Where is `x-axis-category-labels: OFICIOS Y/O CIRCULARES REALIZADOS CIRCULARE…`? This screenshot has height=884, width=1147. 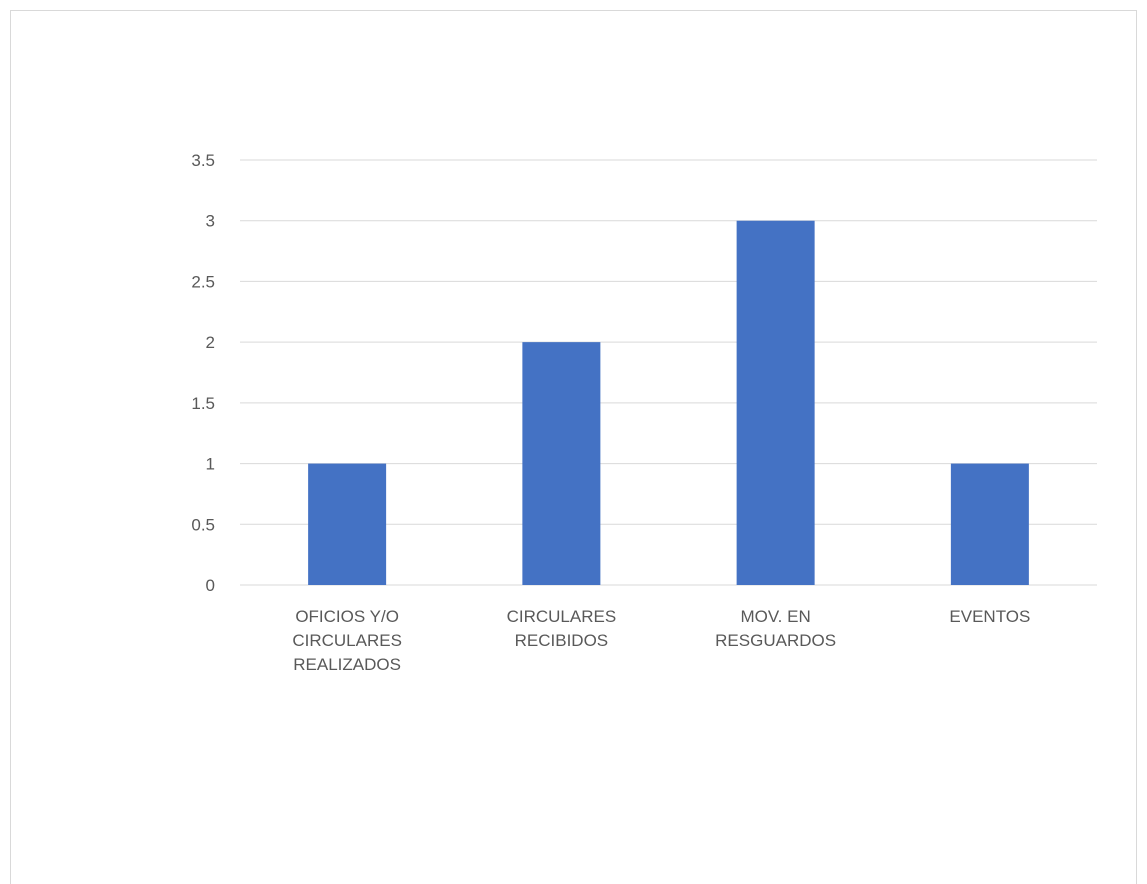
x-axis-category-labels: OFICIOS Y/O CIRCULARES REALIZADOS CIRCULARE… is located at coordinates (661, 640).